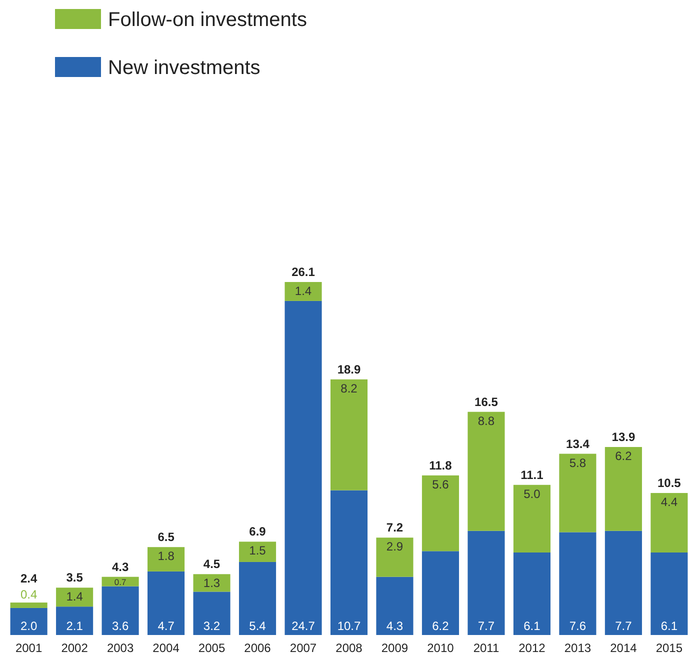 The width and height of the screenshot is (691, 655). What do you see at coordinates (166, 626) in the screenshot?
I see `data-label: 4.7` at bounding box center [166, 626].